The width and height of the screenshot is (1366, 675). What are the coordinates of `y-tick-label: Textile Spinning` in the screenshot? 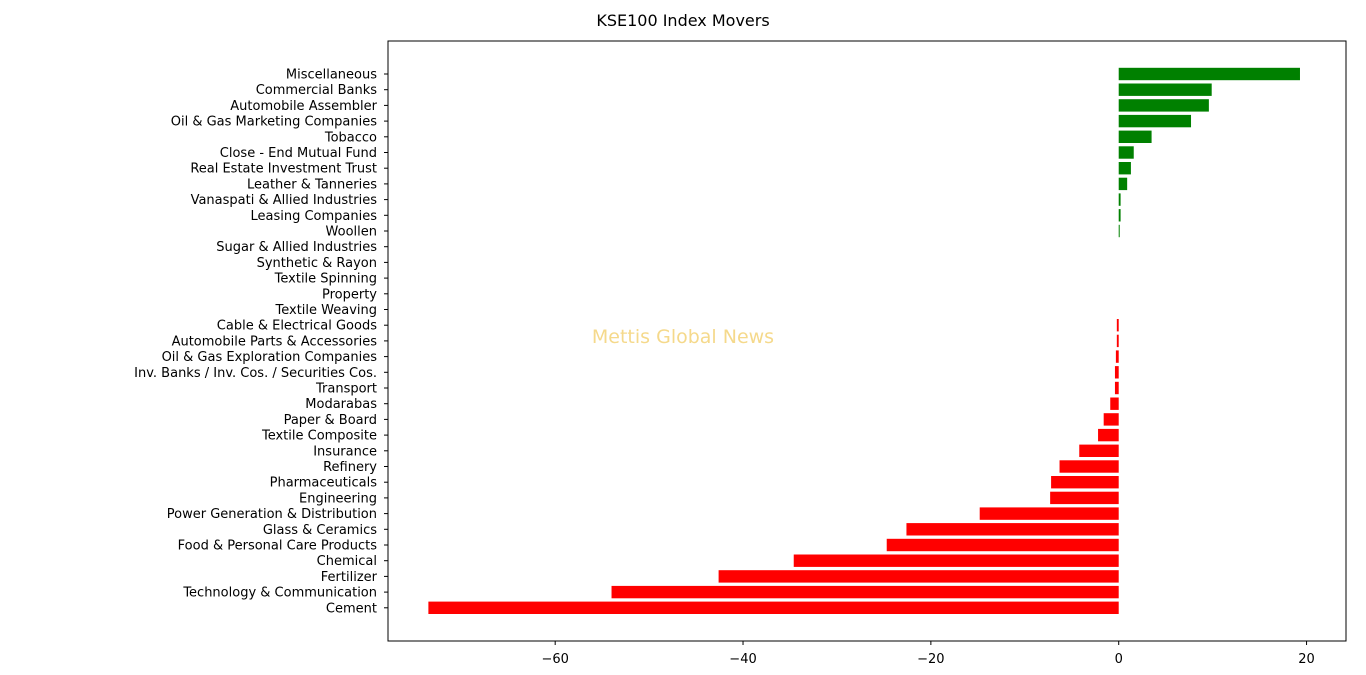 It's located at (325, 279).